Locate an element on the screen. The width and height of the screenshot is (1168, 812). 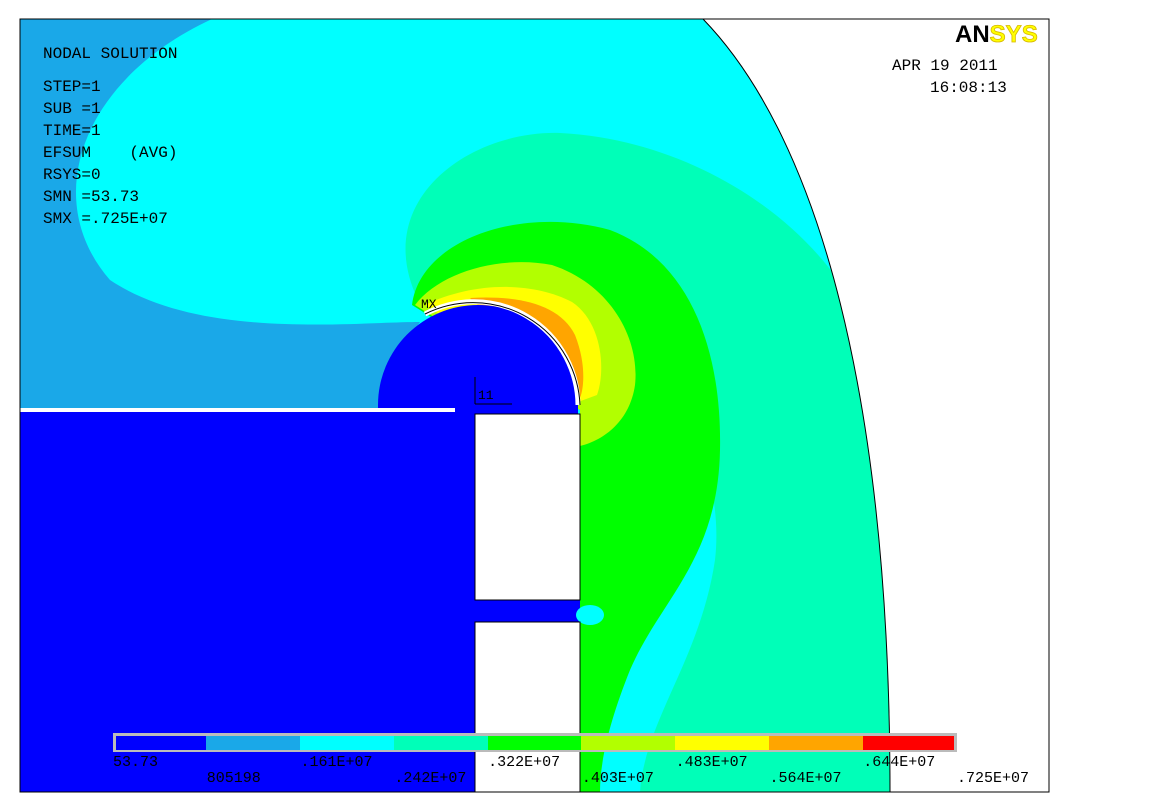
contour-spot is located at coordinates (590, 615).